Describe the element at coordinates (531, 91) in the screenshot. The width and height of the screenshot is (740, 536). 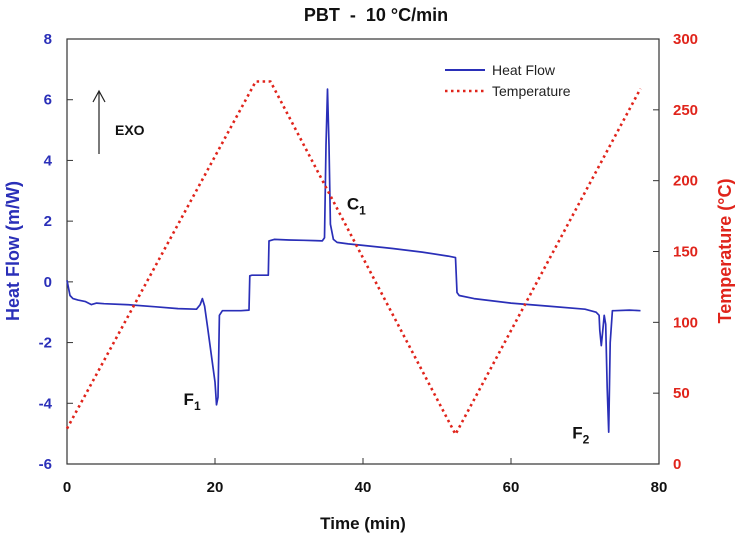
I see `legend-label-temperature: Temperature` at that location.